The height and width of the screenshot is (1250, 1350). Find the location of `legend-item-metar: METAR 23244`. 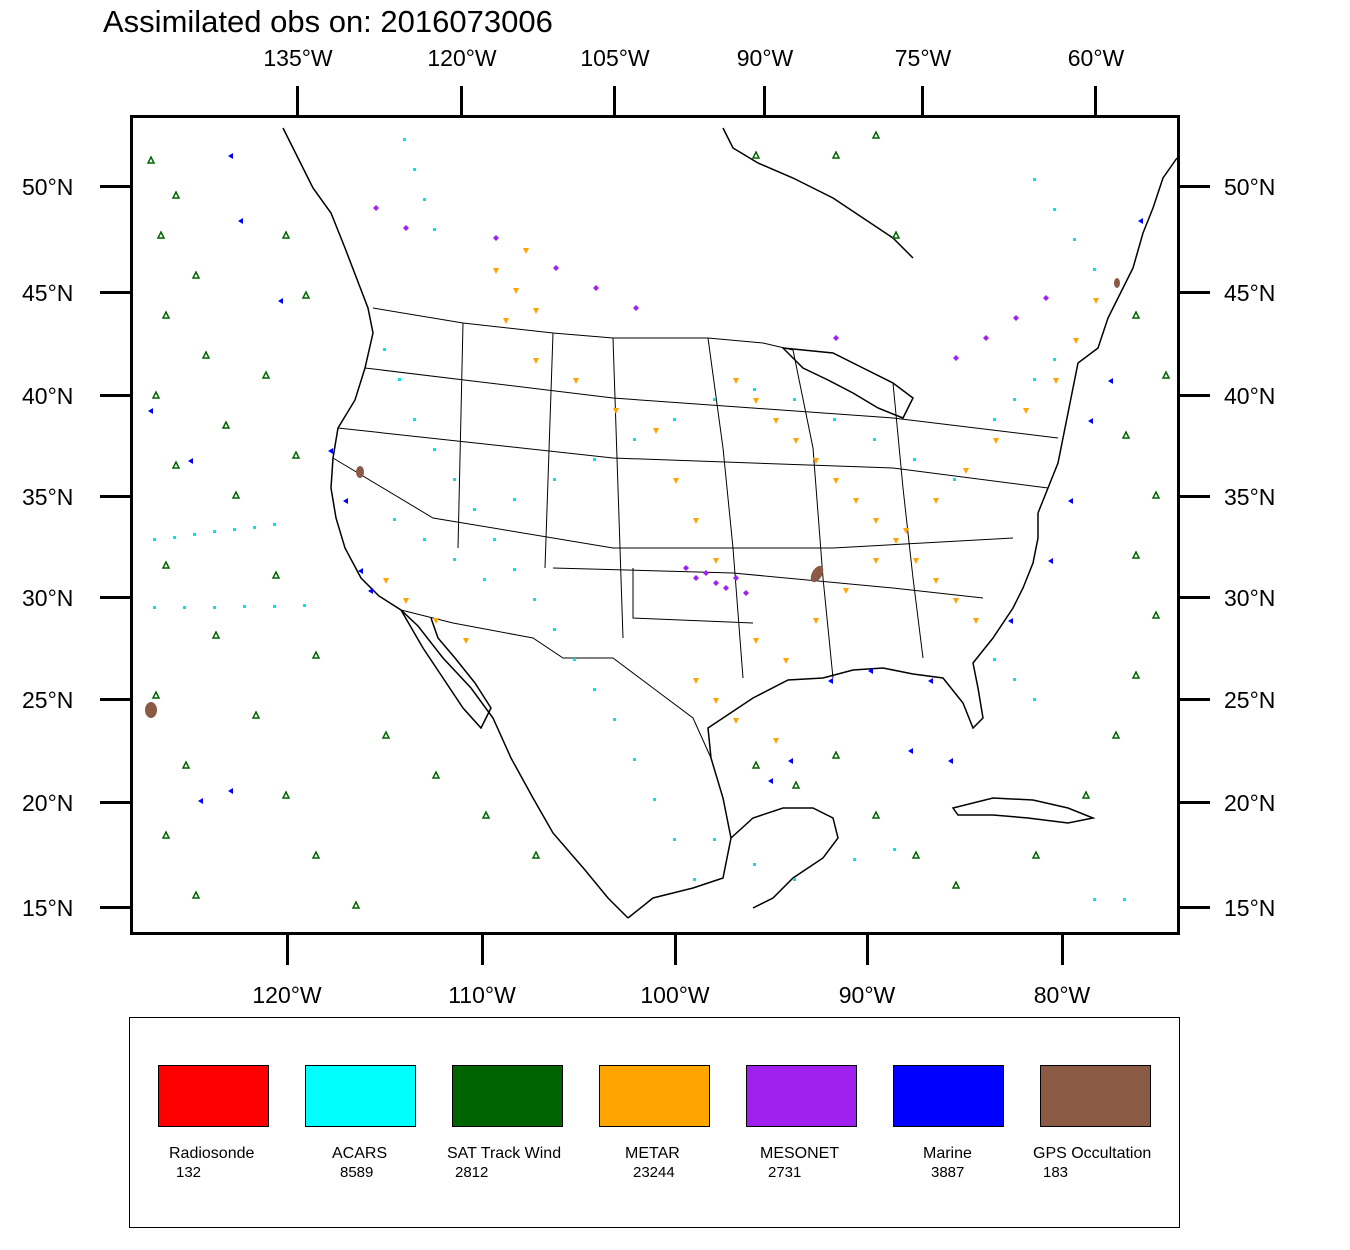

legend-item-metar: METAR 23244 is located at coordinates (646, 1118).